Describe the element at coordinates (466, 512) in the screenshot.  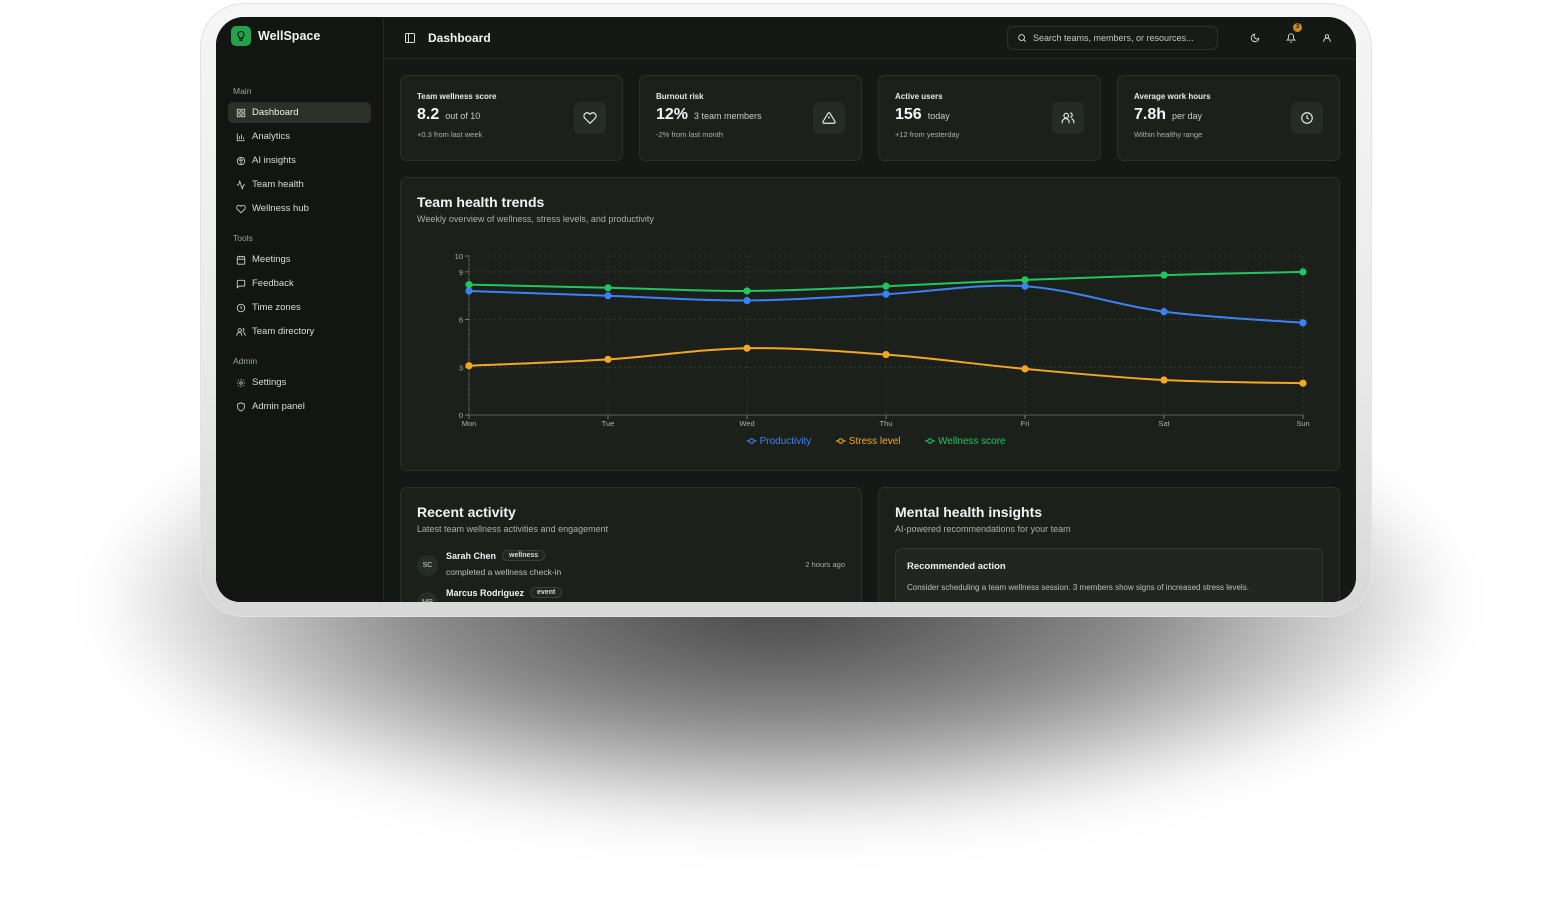
I see `activity-title: Recent activity` at that location.